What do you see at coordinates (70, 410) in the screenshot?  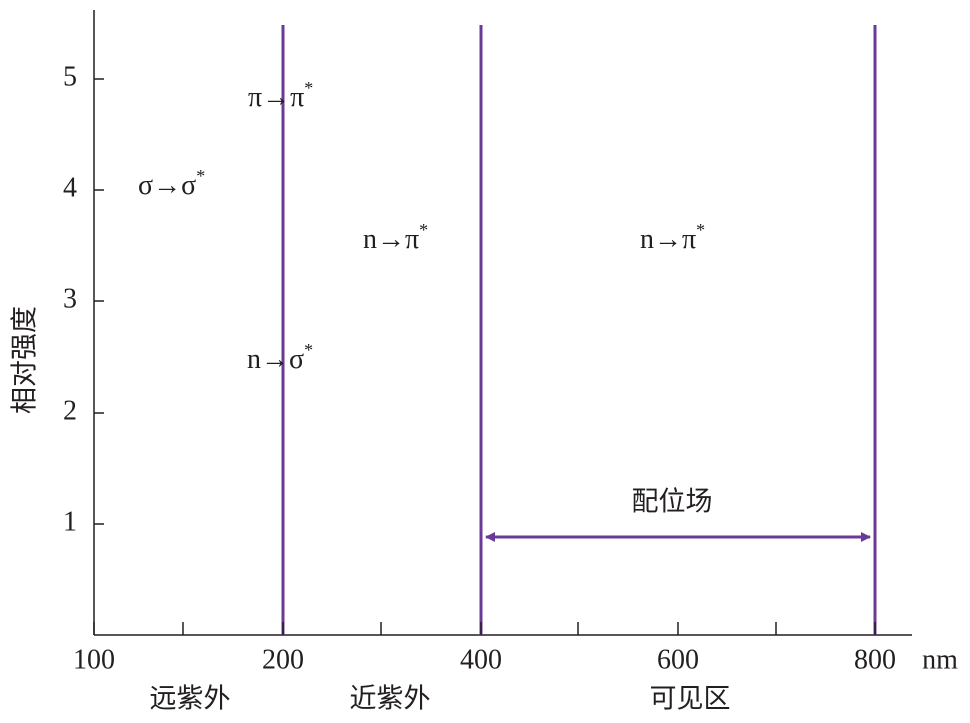 I see `y-tick-label: 2` at bounding box center [70, 410].